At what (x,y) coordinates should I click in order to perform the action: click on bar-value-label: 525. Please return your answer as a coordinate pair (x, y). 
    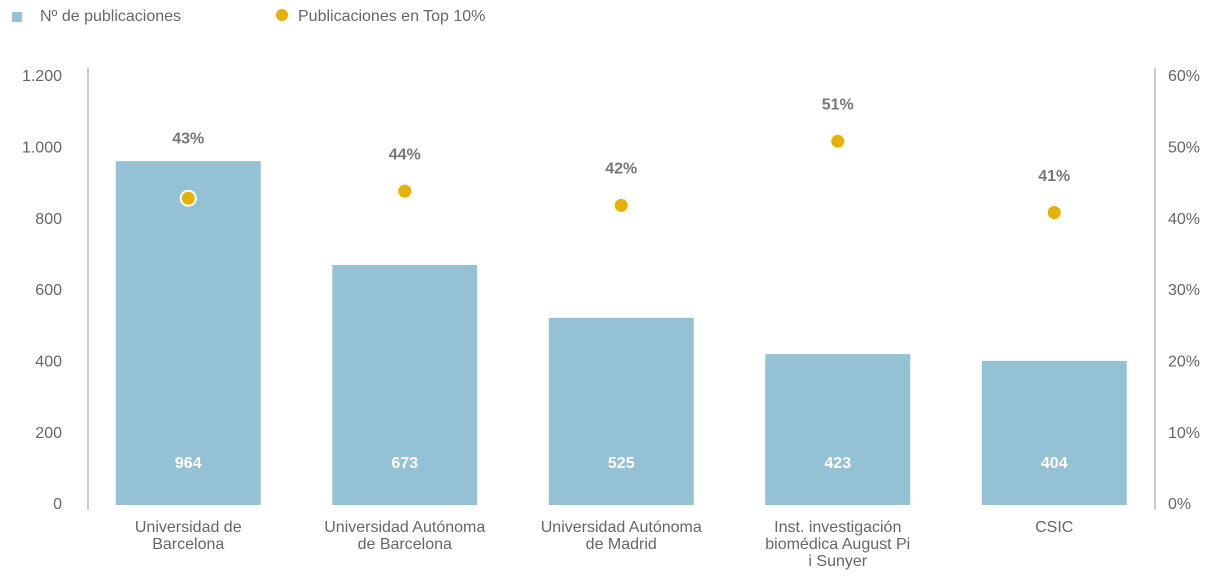
    Looking at the image, I should click on (621, 463).